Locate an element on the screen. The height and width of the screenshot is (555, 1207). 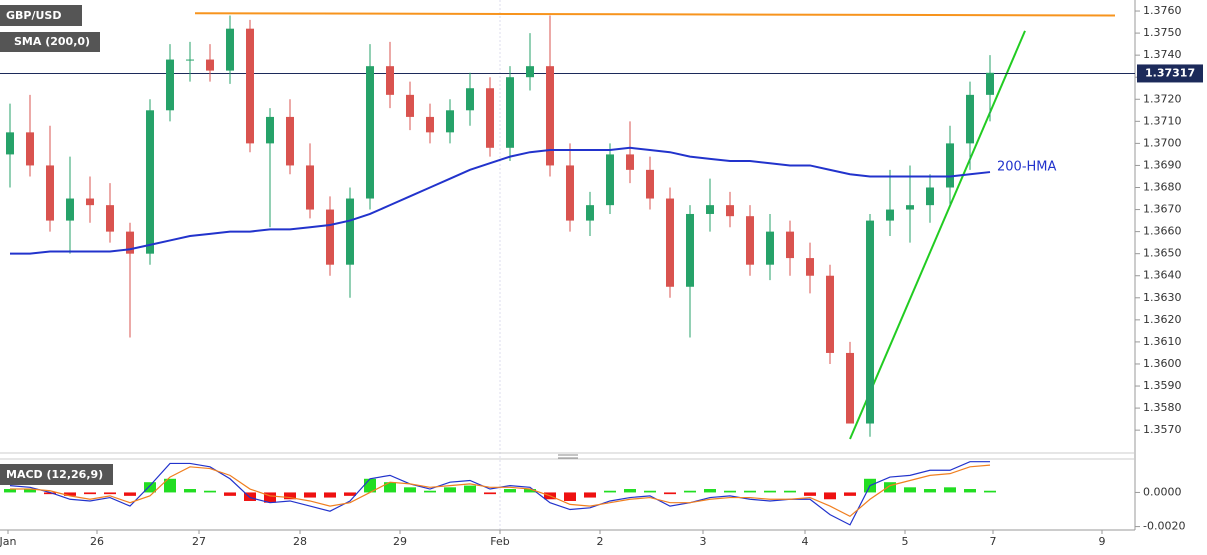
y-tick-label: 1.3690 is located at coordinates (1162, 164).